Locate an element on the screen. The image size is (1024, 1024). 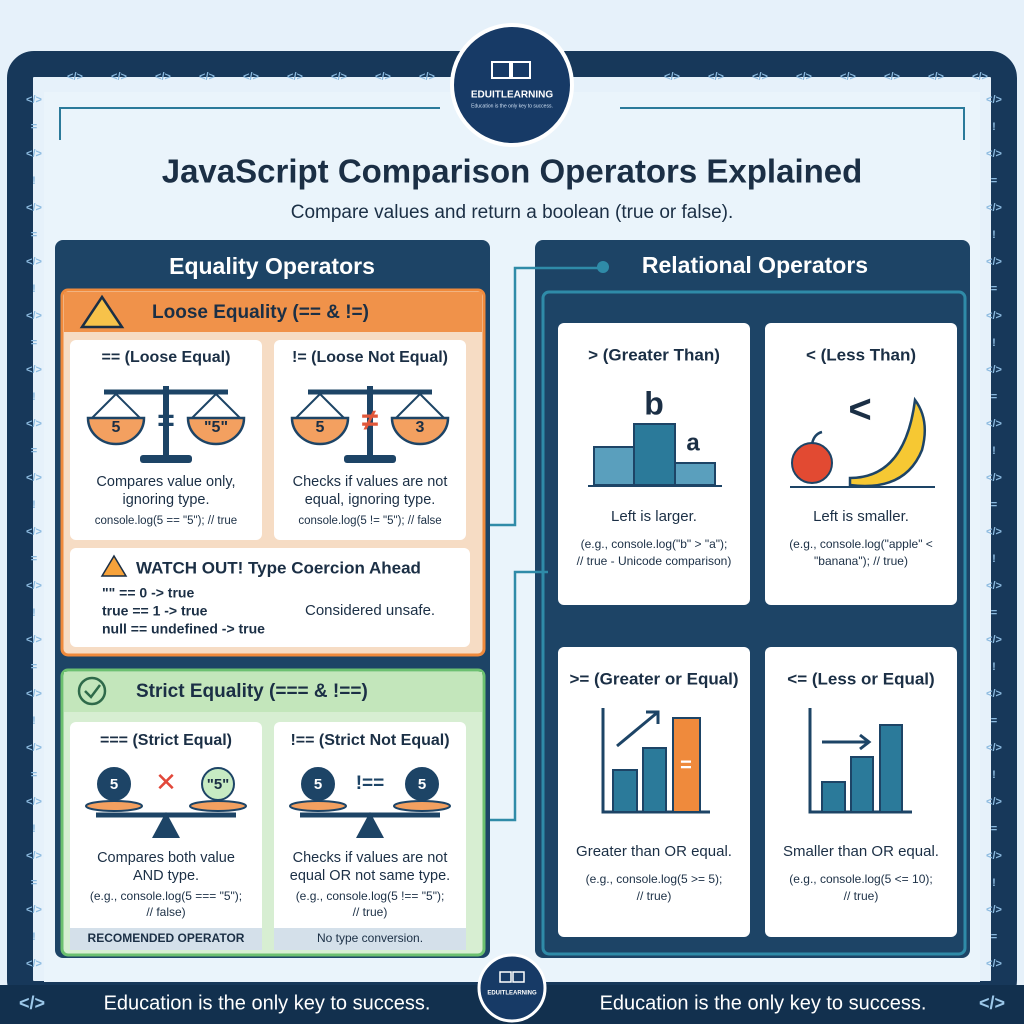
card-title: === (Strict Equal) is located at coordinates (166, 740).